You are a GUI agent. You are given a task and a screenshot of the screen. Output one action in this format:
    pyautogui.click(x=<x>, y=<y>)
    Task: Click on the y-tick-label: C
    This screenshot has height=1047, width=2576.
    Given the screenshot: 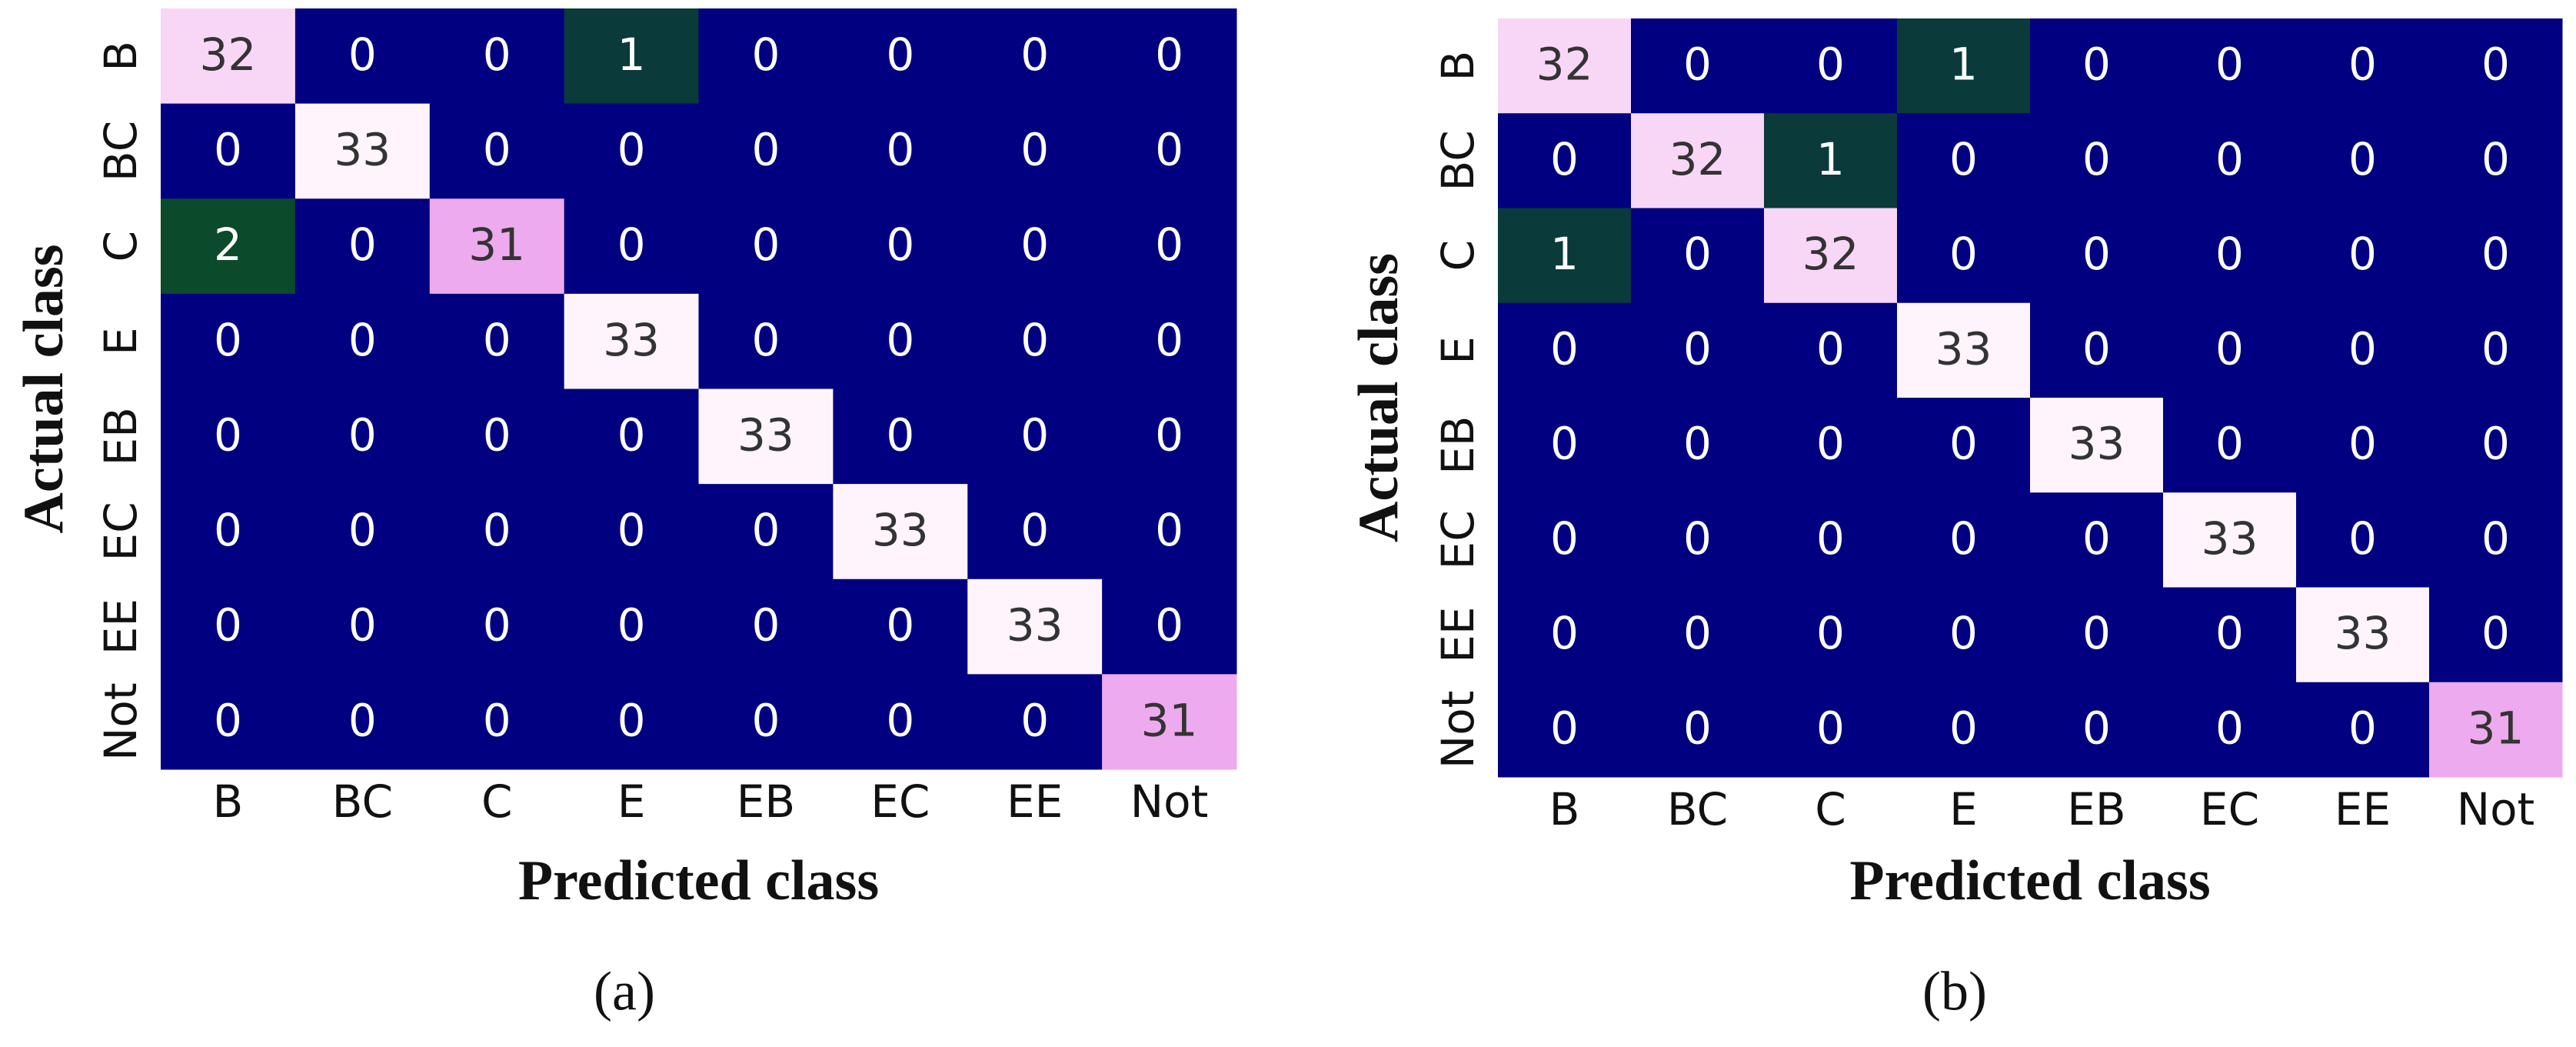 What is the action you would take?
    pyautogui.click(x=1458, y=256)
    